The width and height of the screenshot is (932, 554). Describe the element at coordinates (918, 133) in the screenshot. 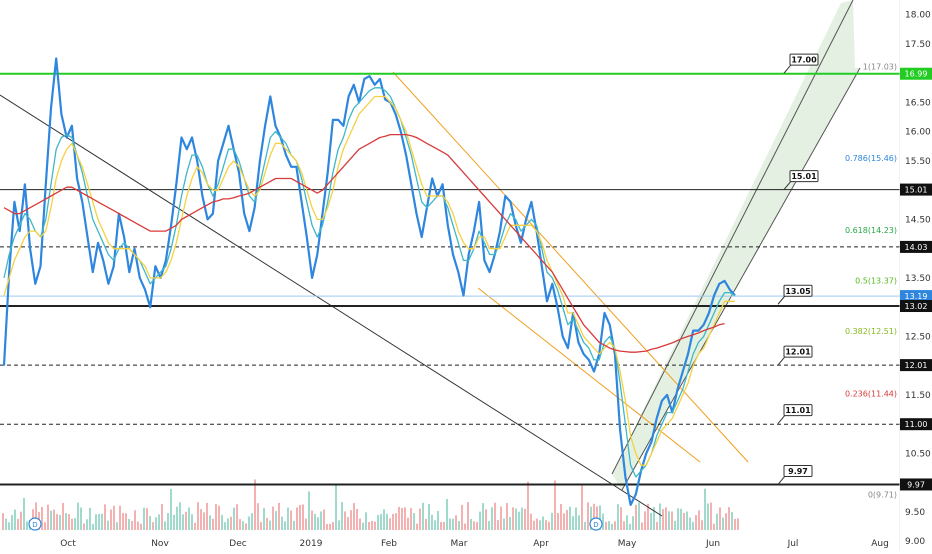

I see `y-tick-label: 16.00` at that location.